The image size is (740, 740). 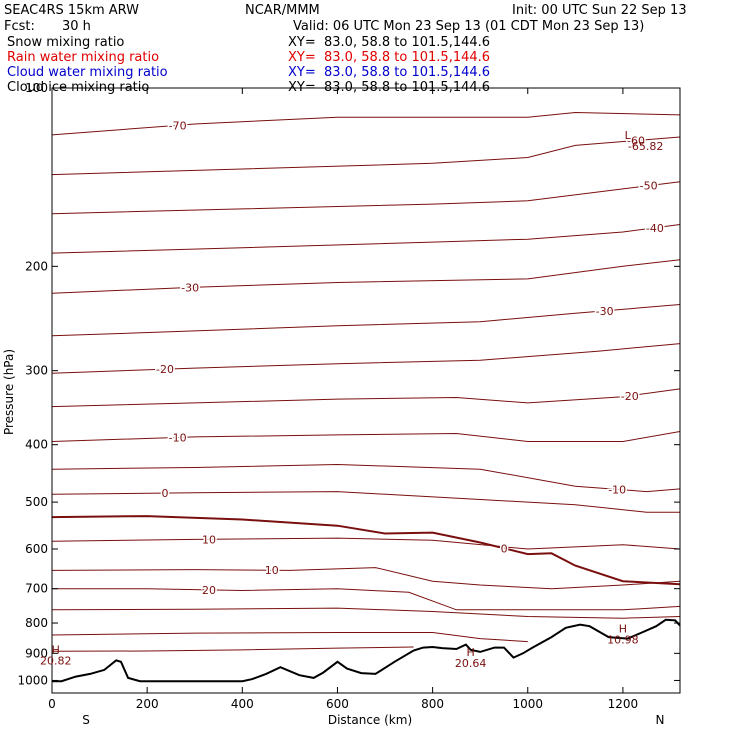 I want to click on field-snow-xy: XY= 83.0, 58.8 to 101.5,144.6, so click(x=389, y=42).